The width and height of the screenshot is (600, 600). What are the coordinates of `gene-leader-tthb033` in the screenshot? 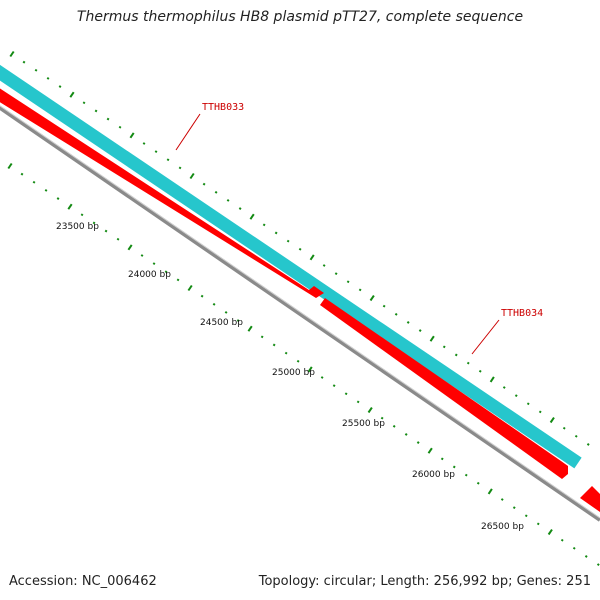 It's located at (188, 132).